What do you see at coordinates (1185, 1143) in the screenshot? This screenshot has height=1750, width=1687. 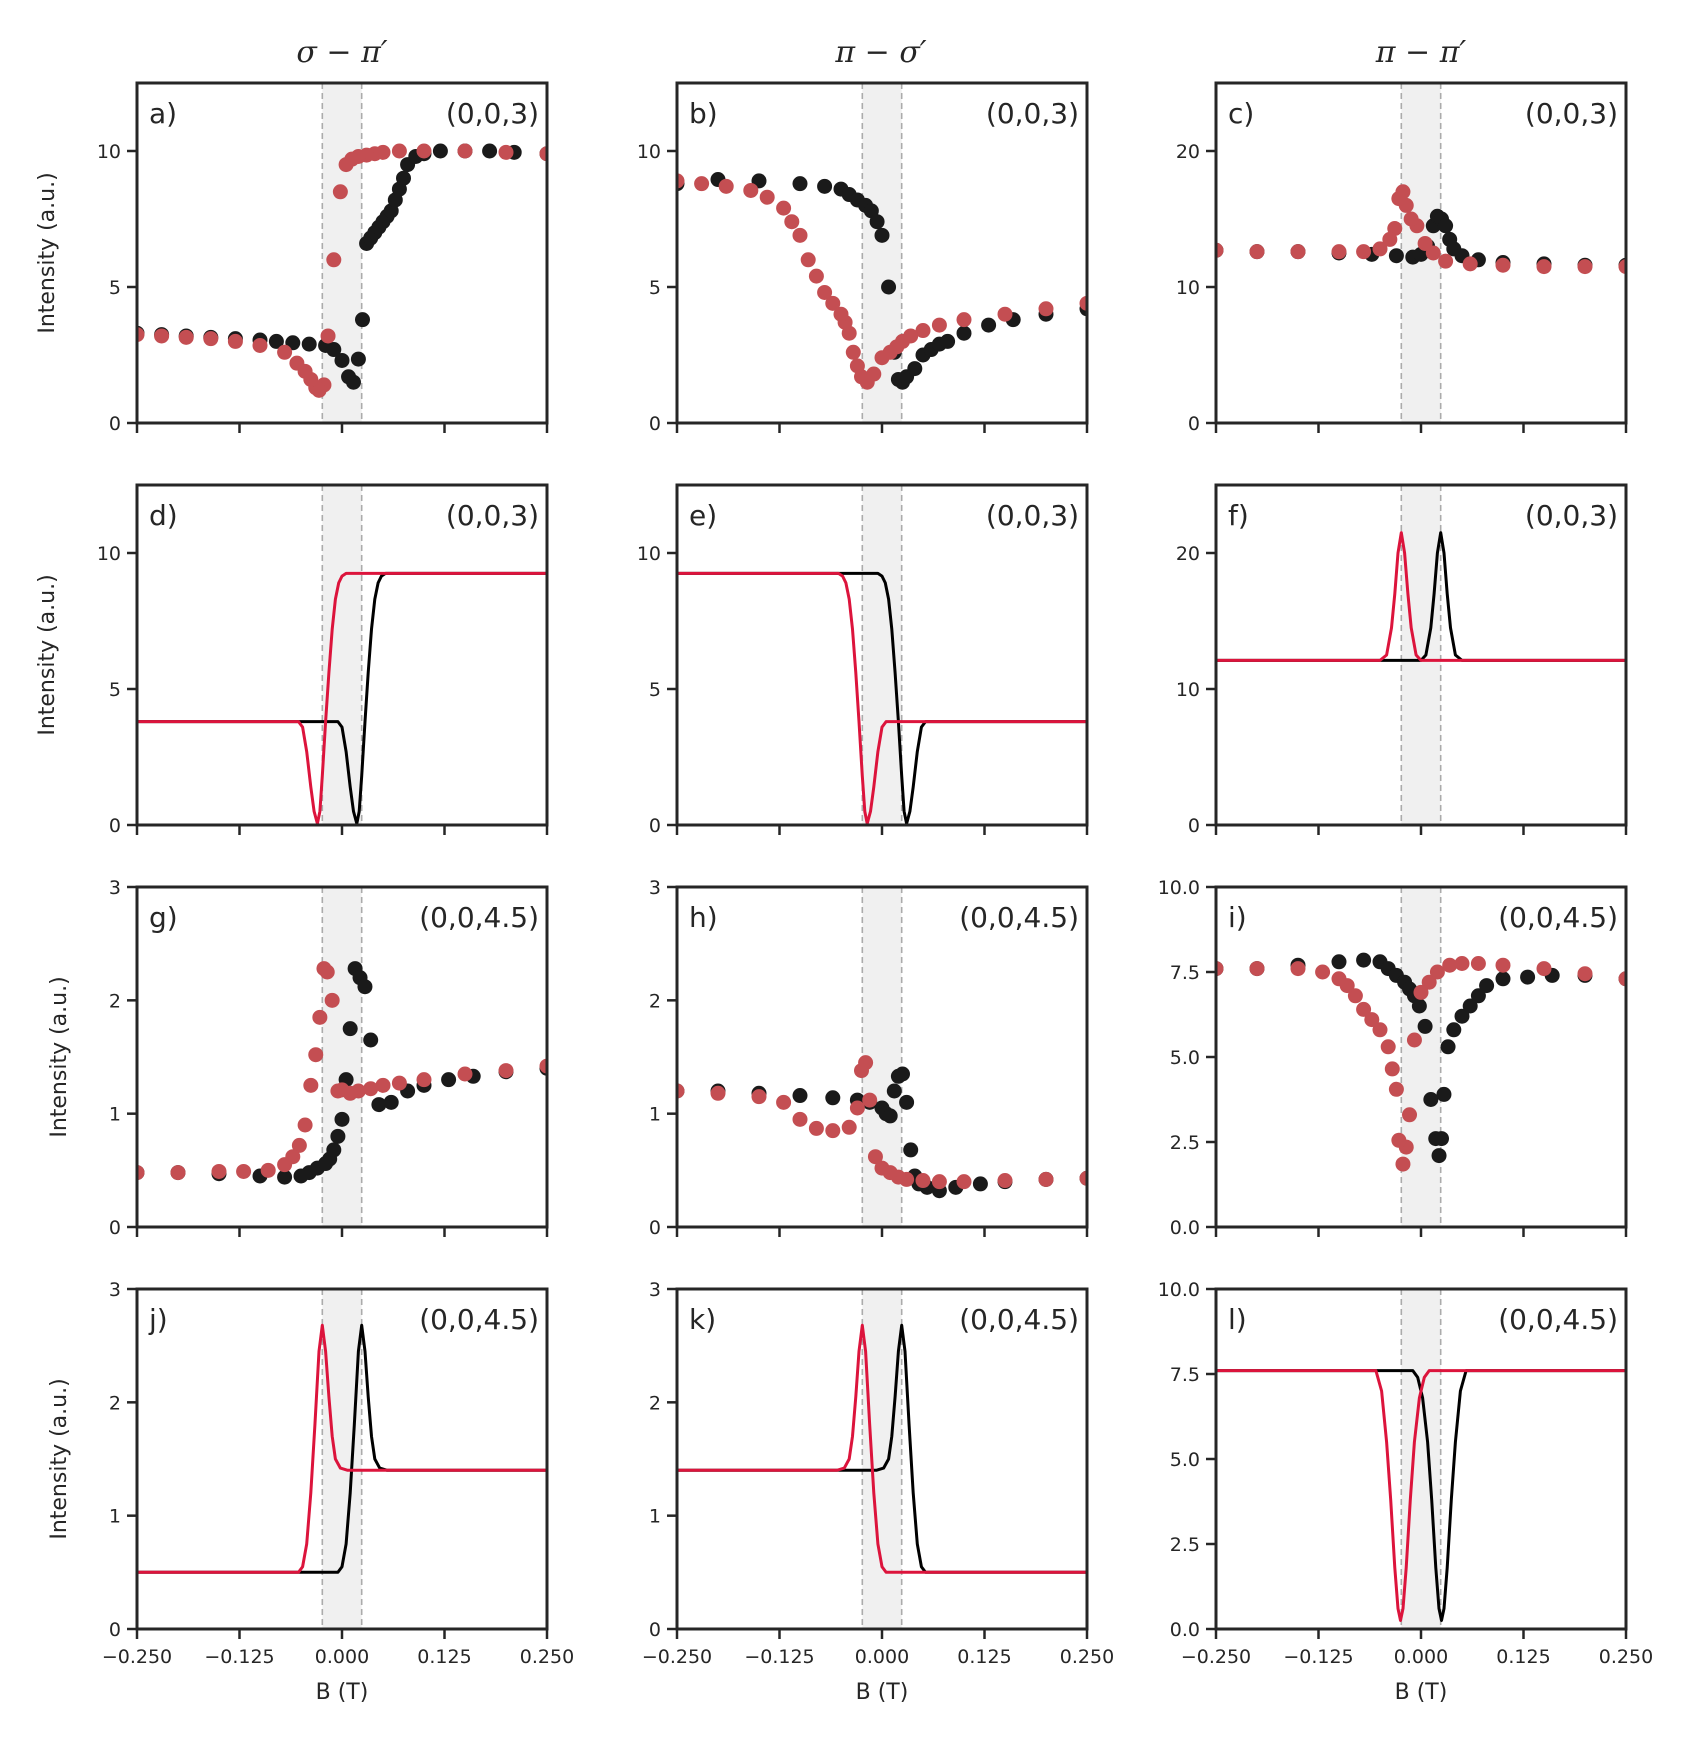 I see `y-tick-label: 2.5` at bounding box center [1185, 1143].